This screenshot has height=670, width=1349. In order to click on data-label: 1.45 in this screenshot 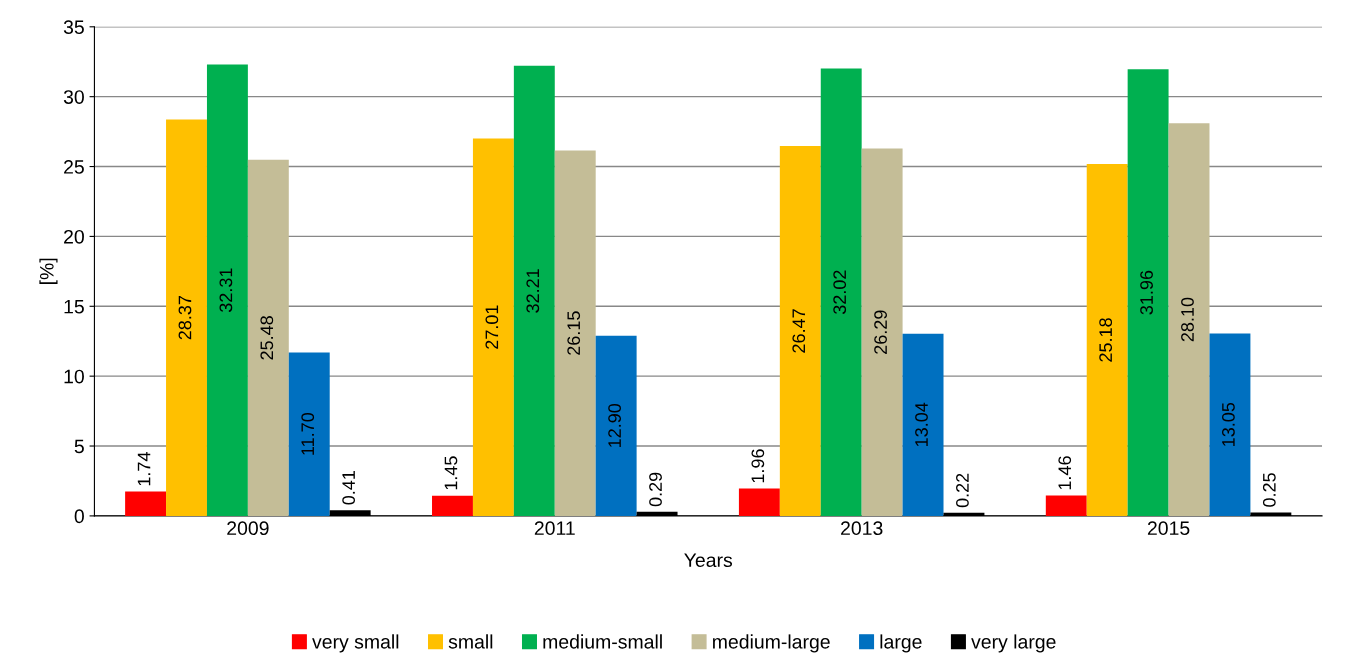, I will do `click(451, 473)`.